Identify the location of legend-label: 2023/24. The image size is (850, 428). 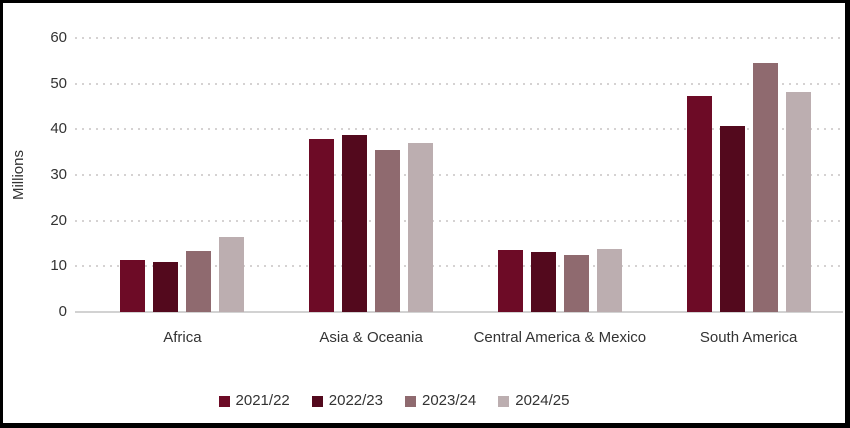
(449, 400).